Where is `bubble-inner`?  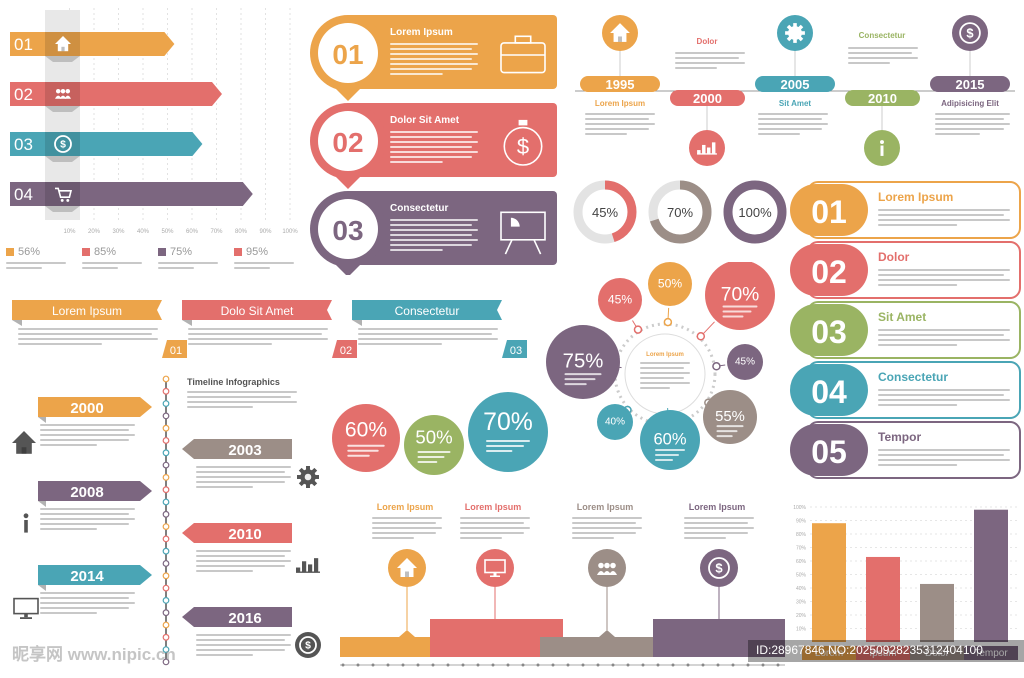
bubble-inner is located at coordinates (348, 141).